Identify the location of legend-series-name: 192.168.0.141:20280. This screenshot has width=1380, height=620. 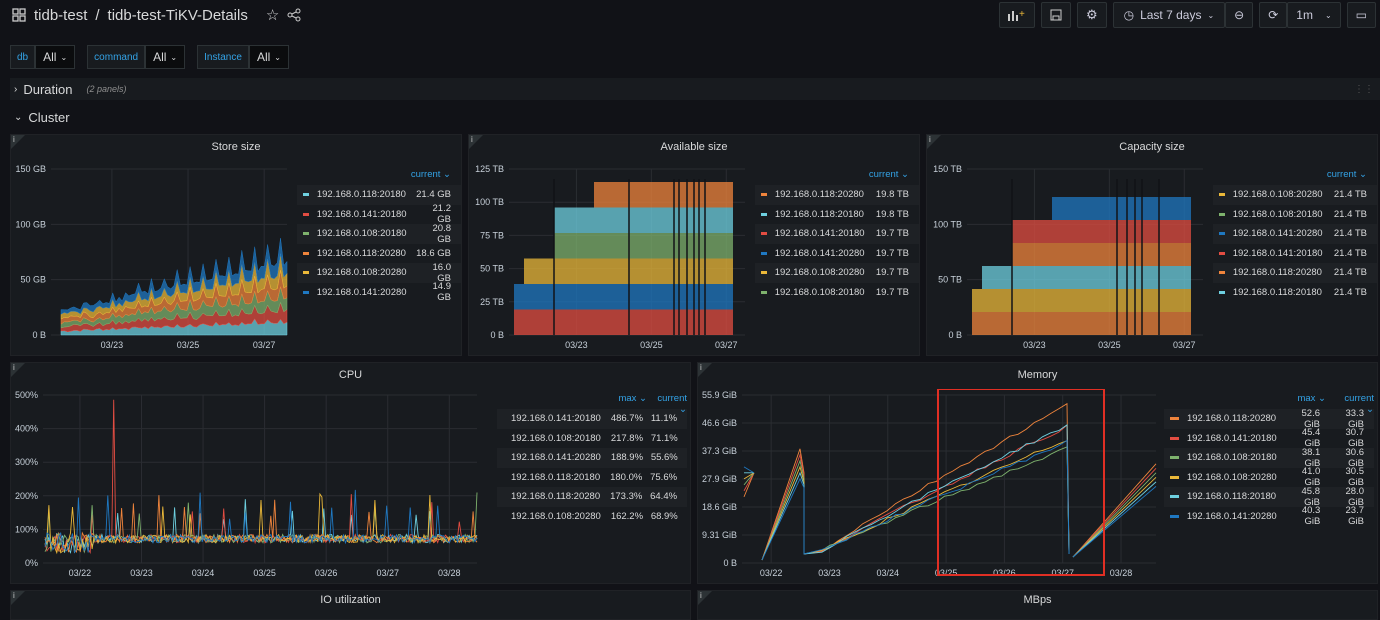
(819, 253).